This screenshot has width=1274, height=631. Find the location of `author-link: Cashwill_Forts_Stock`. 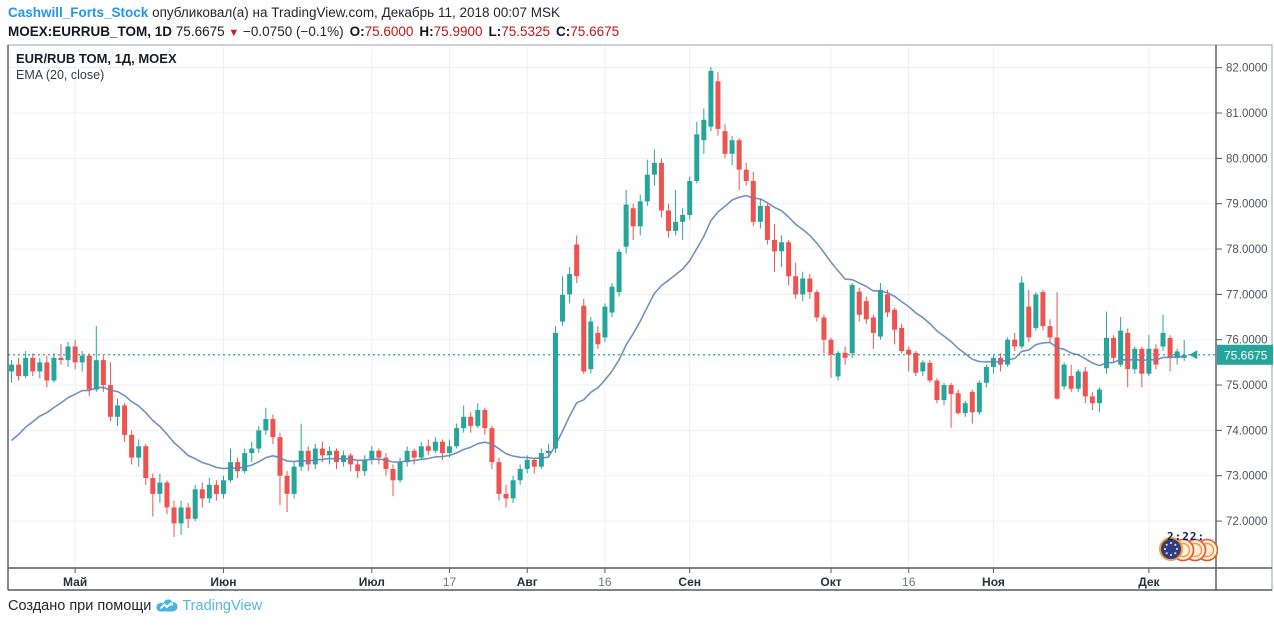

author-link: Cashwill_Forts_Stock is located at coordinates (78, 12).